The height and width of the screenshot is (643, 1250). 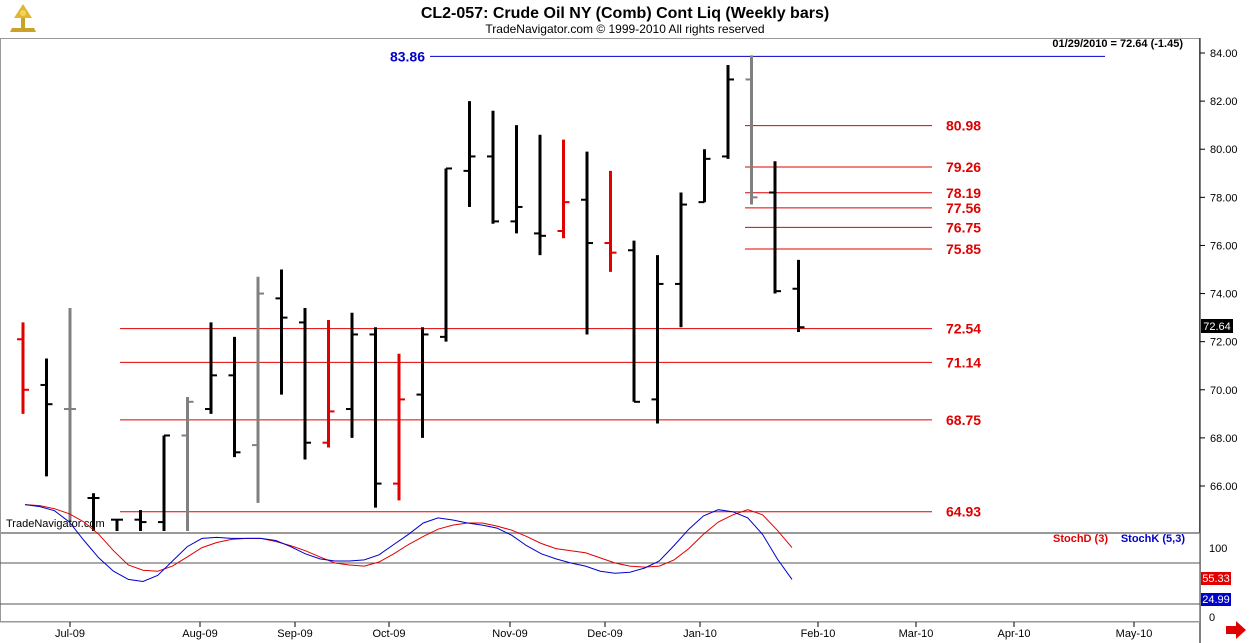 What do you see at coordinates (23, 18) in the screenshot?
I see `logo-icon` at bounding box center [23, 18].